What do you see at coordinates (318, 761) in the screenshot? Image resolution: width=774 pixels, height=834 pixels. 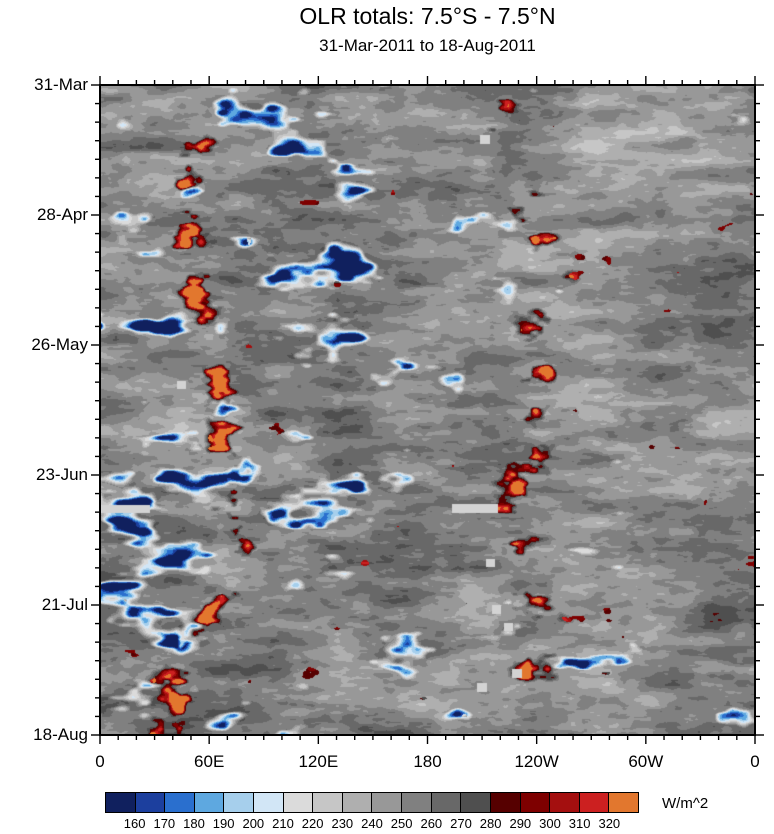 I see `x-tick-label: 120E` at bounding box center [318, 761].